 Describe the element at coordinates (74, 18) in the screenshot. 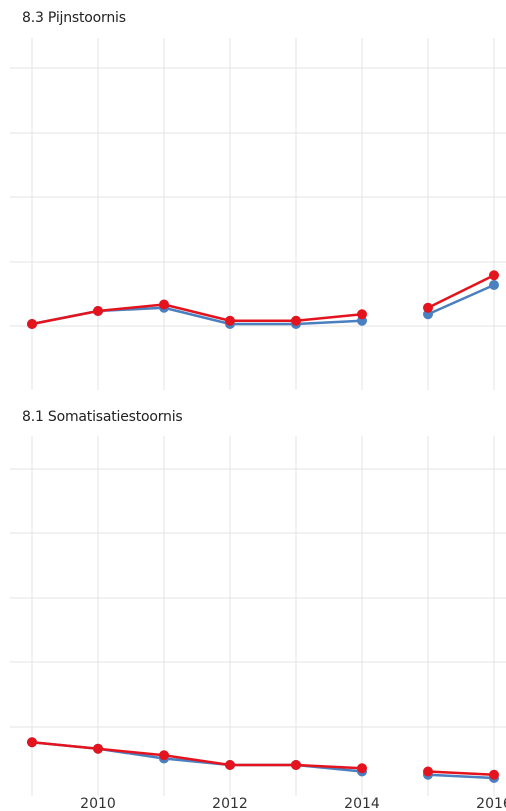

I see `chart-title-pijnstoornis: 8.3 Pijnstoornis` at that location.